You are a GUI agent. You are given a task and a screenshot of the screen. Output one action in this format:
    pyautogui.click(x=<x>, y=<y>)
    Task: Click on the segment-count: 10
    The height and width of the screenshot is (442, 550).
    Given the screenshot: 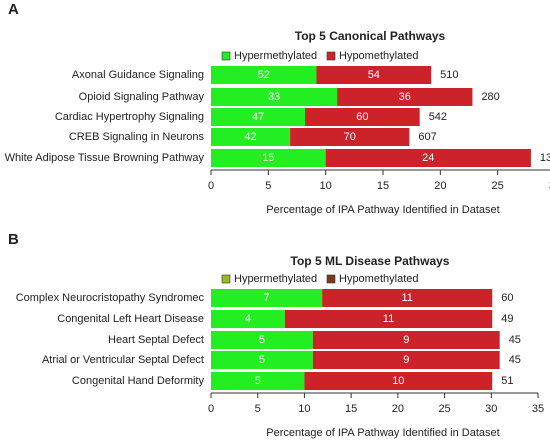 What is the action you would take?
    pyautogui.click(x=398, y=381)
    